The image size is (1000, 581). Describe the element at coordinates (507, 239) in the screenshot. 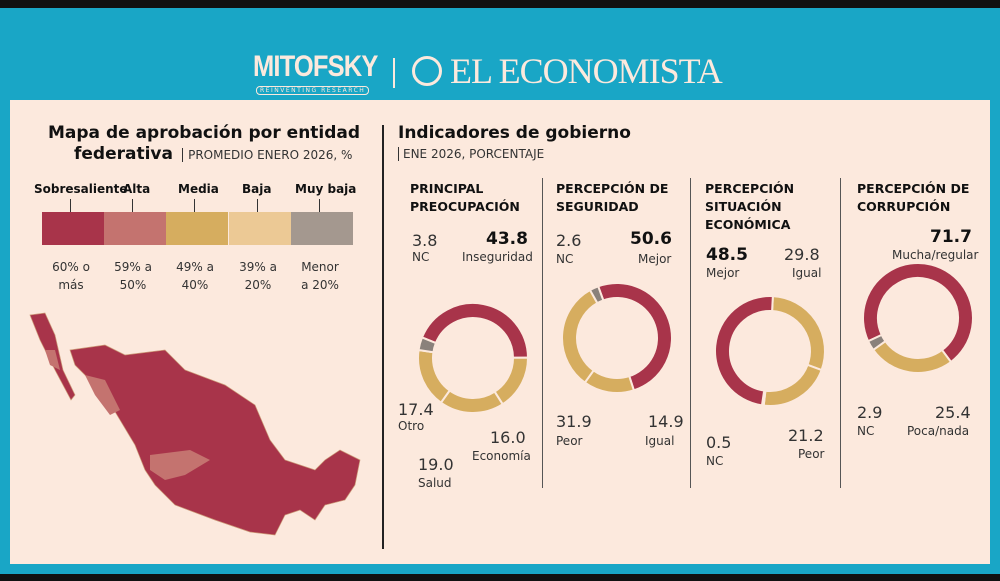

I see `label-value: 43.8` at that location.